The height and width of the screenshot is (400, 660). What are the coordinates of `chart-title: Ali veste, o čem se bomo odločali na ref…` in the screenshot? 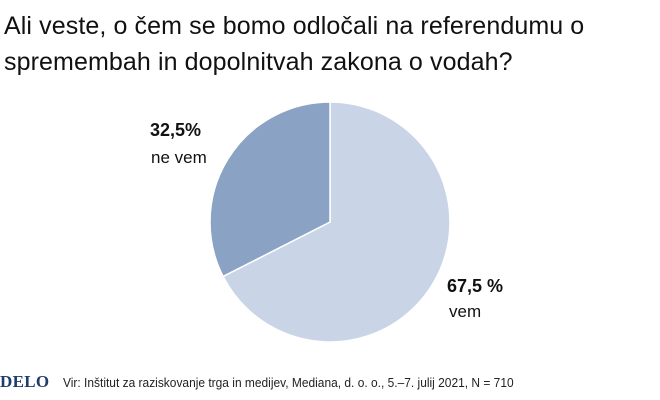 It's located at (294, 44).